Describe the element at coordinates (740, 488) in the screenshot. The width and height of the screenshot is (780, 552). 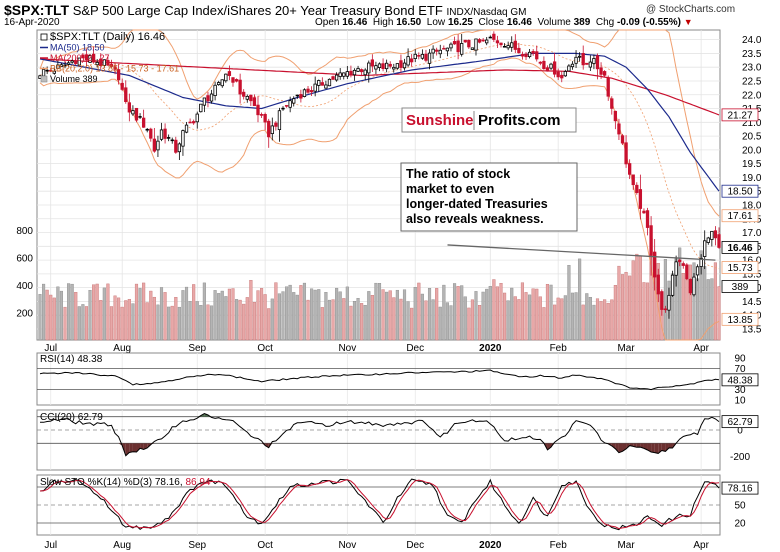
I see `sto-last-bg` at that location.